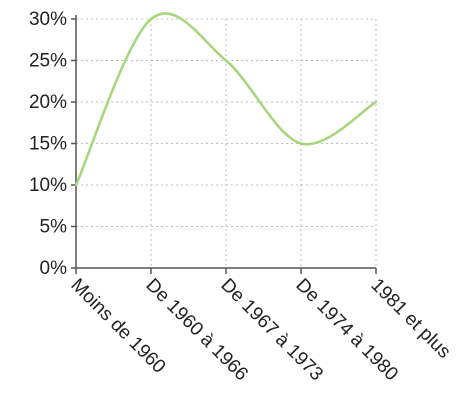  I want to click on y-tick-label: 30%, so click(48, 19).